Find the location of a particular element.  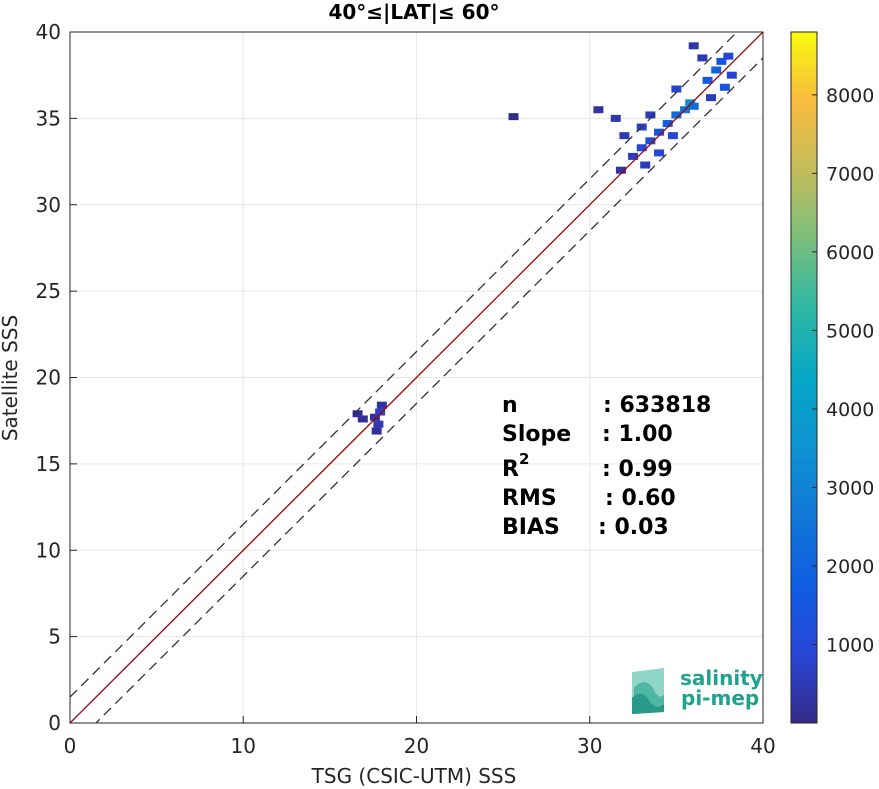

y-tick-label: 25 is located at coordinates (48, 291).